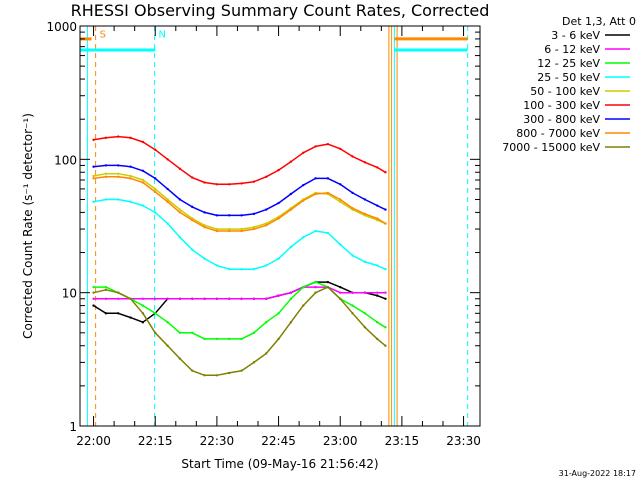 The height and width of the screenshot is (480, 640). Describe the element at coordinates (572, 49) in the screenshot. I see `legend-entry-label: 6 - 12 keV` at that location.